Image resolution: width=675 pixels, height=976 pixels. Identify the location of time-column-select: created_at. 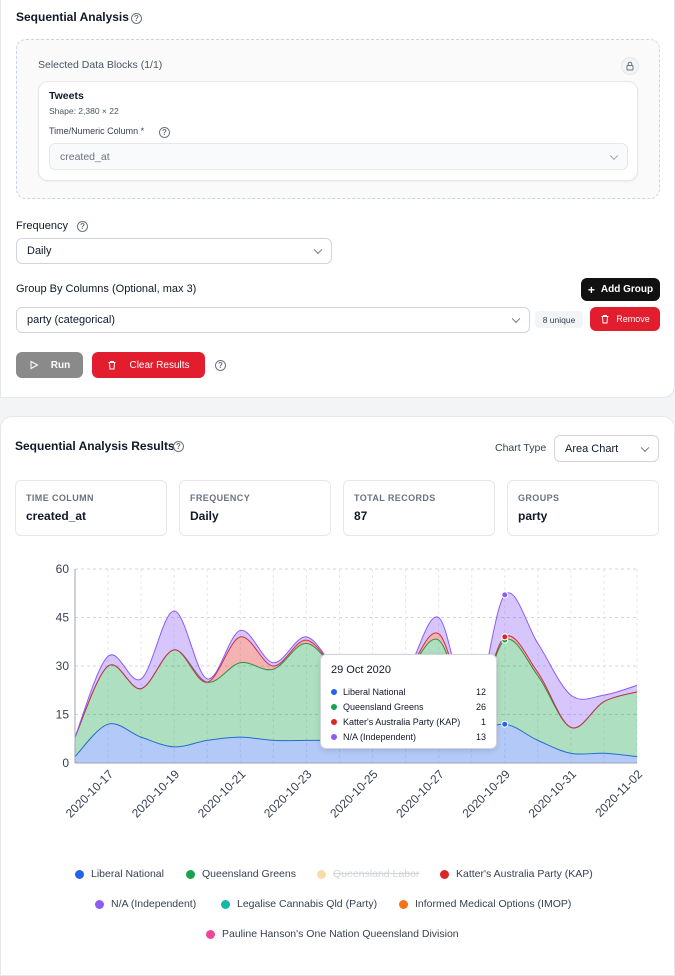
(338, 156).